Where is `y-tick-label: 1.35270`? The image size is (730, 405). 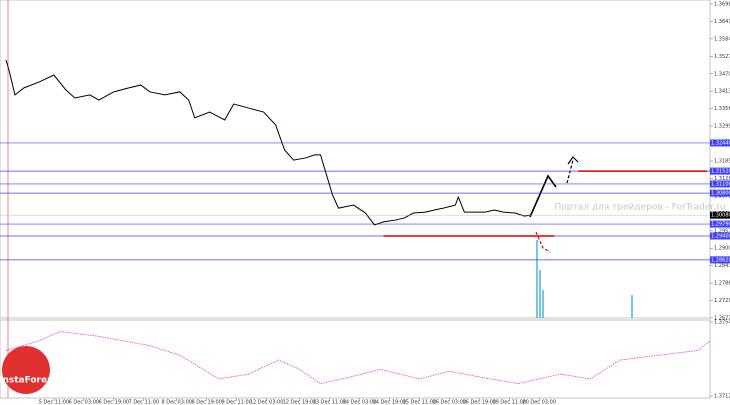
y-tick-label: 1.35270 is located at coordinates (722, 57).